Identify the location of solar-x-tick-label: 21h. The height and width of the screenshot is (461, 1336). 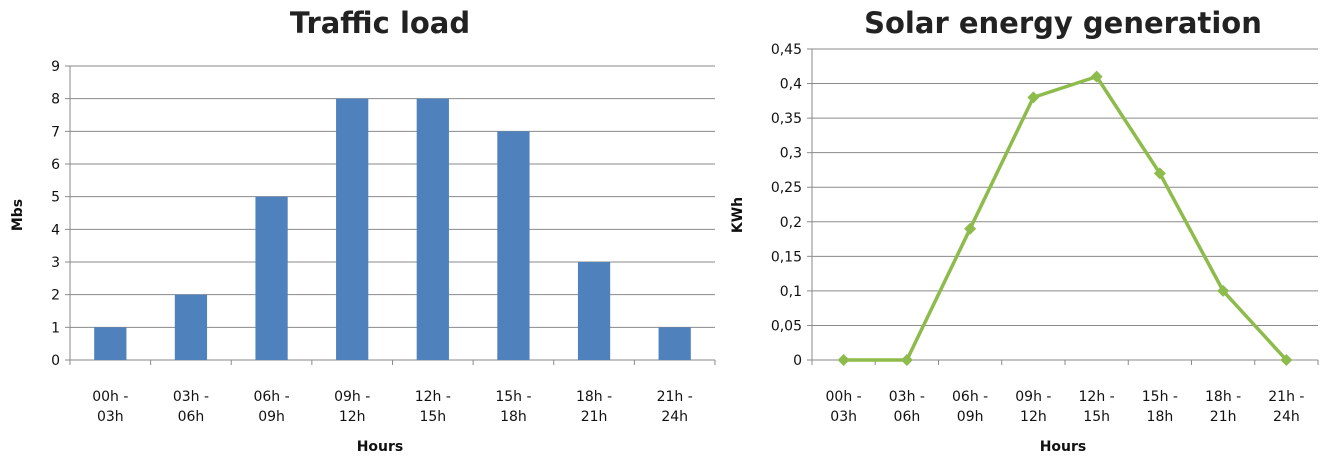
(1223, 417).